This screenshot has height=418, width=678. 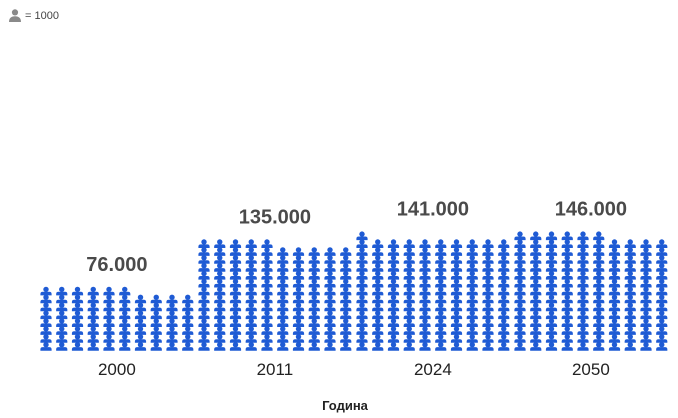 What do you see at coordinates (433, 291) in the screenshot?
I see `pictogram-column-2024` at bounding box center [433, 291].